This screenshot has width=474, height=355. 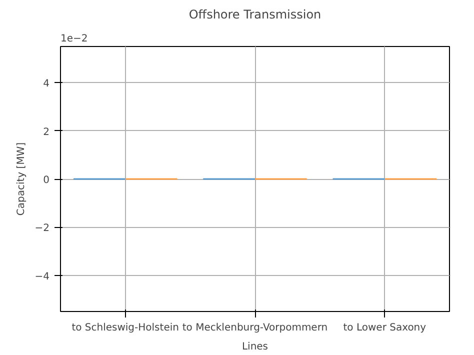 I want to click on x-tick-label: to Mecklenburg-Vorpommern, so click(x=255, y=328).